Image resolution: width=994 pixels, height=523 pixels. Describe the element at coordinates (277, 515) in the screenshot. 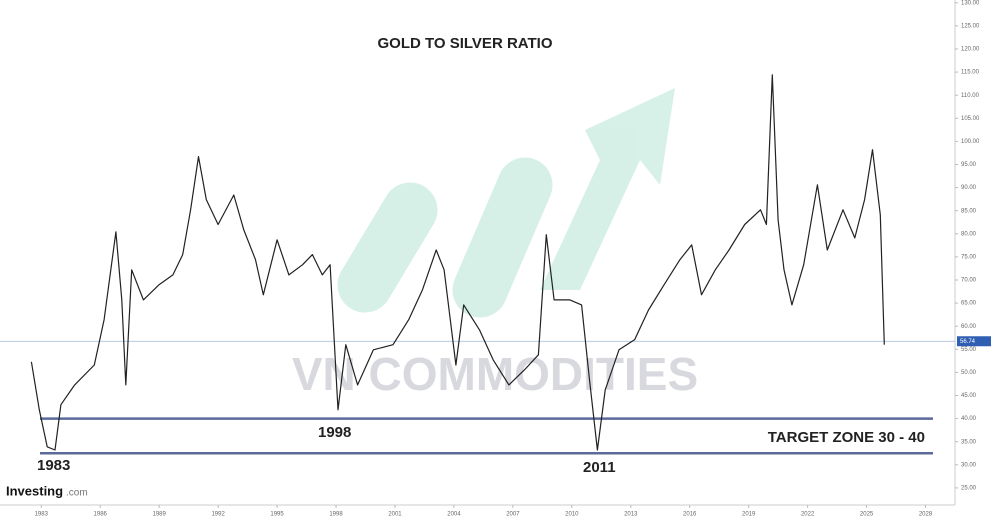

I see `x-tick-label: 1995` at that location.